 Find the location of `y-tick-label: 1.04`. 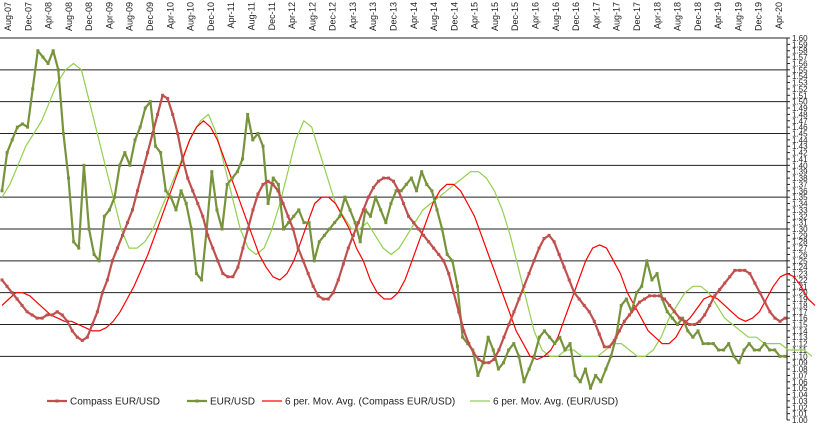

y-tick-label: 1.04 is located at coordinates (800, 395).